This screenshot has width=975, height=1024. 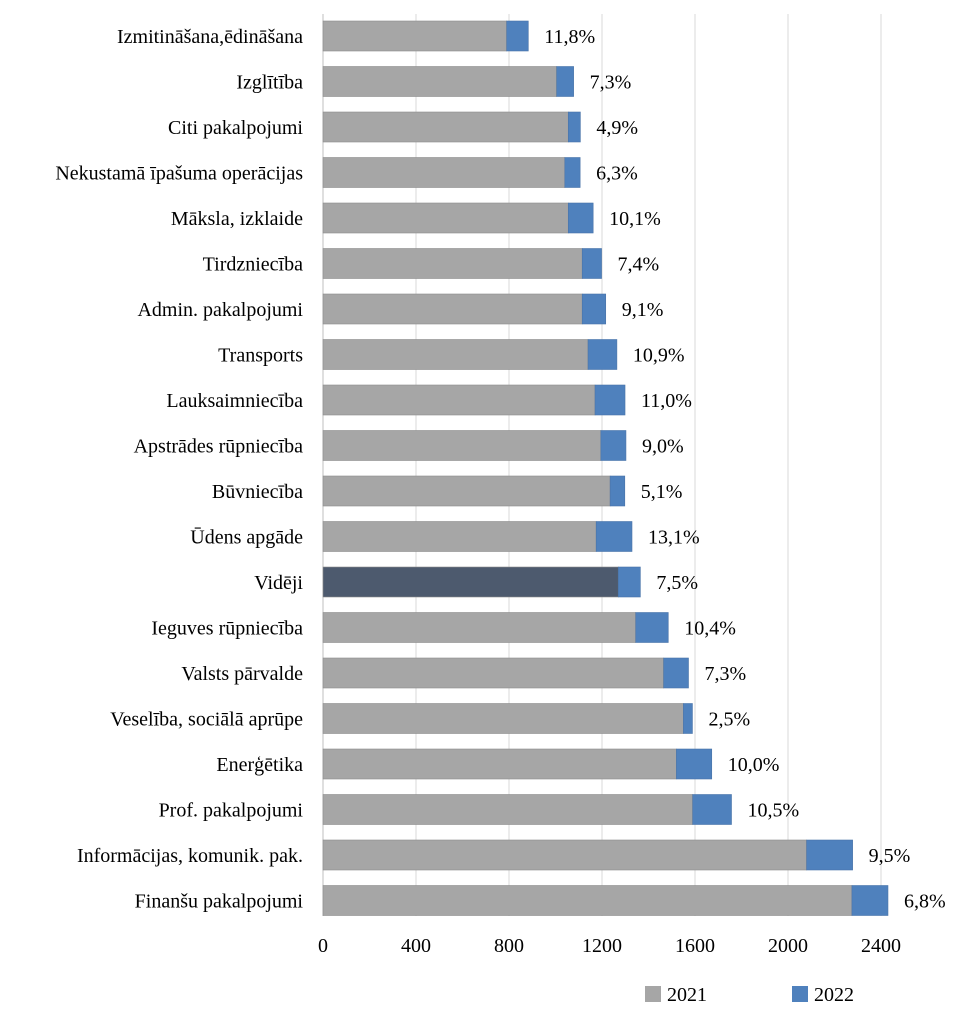 What do you see at coordinates (246, 538) in the screenshot?
I see `category-label: Ūdens apgāde` at bounding box center [246, 538].